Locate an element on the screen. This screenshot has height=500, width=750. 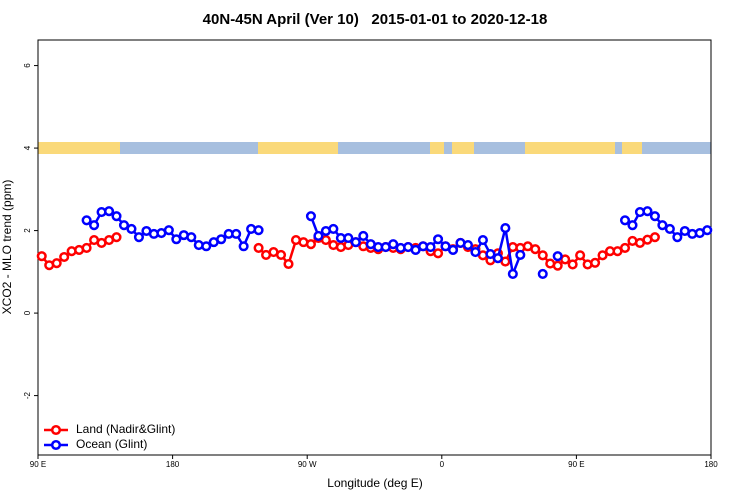
x-tick-label: 0 is located at coordinates (442, 464).